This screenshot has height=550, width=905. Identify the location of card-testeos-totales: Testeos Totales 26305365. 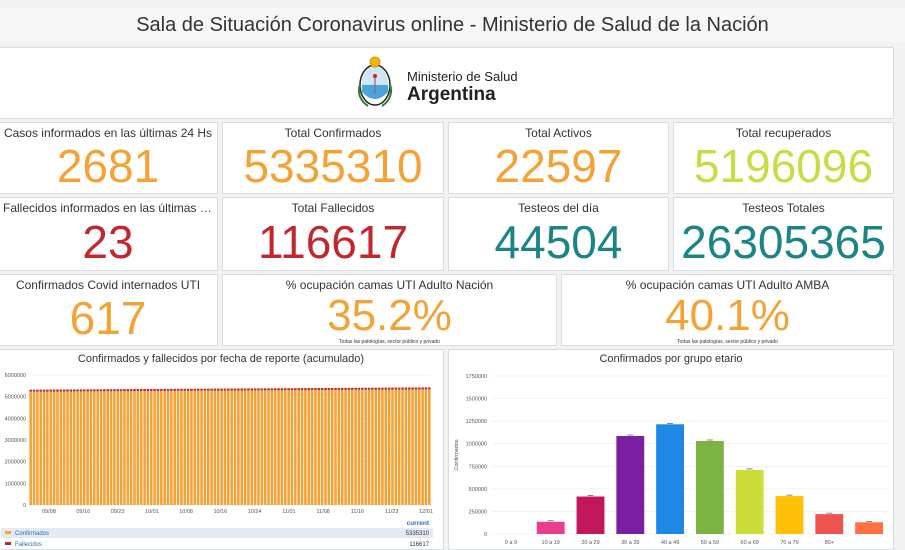
(783, 234).